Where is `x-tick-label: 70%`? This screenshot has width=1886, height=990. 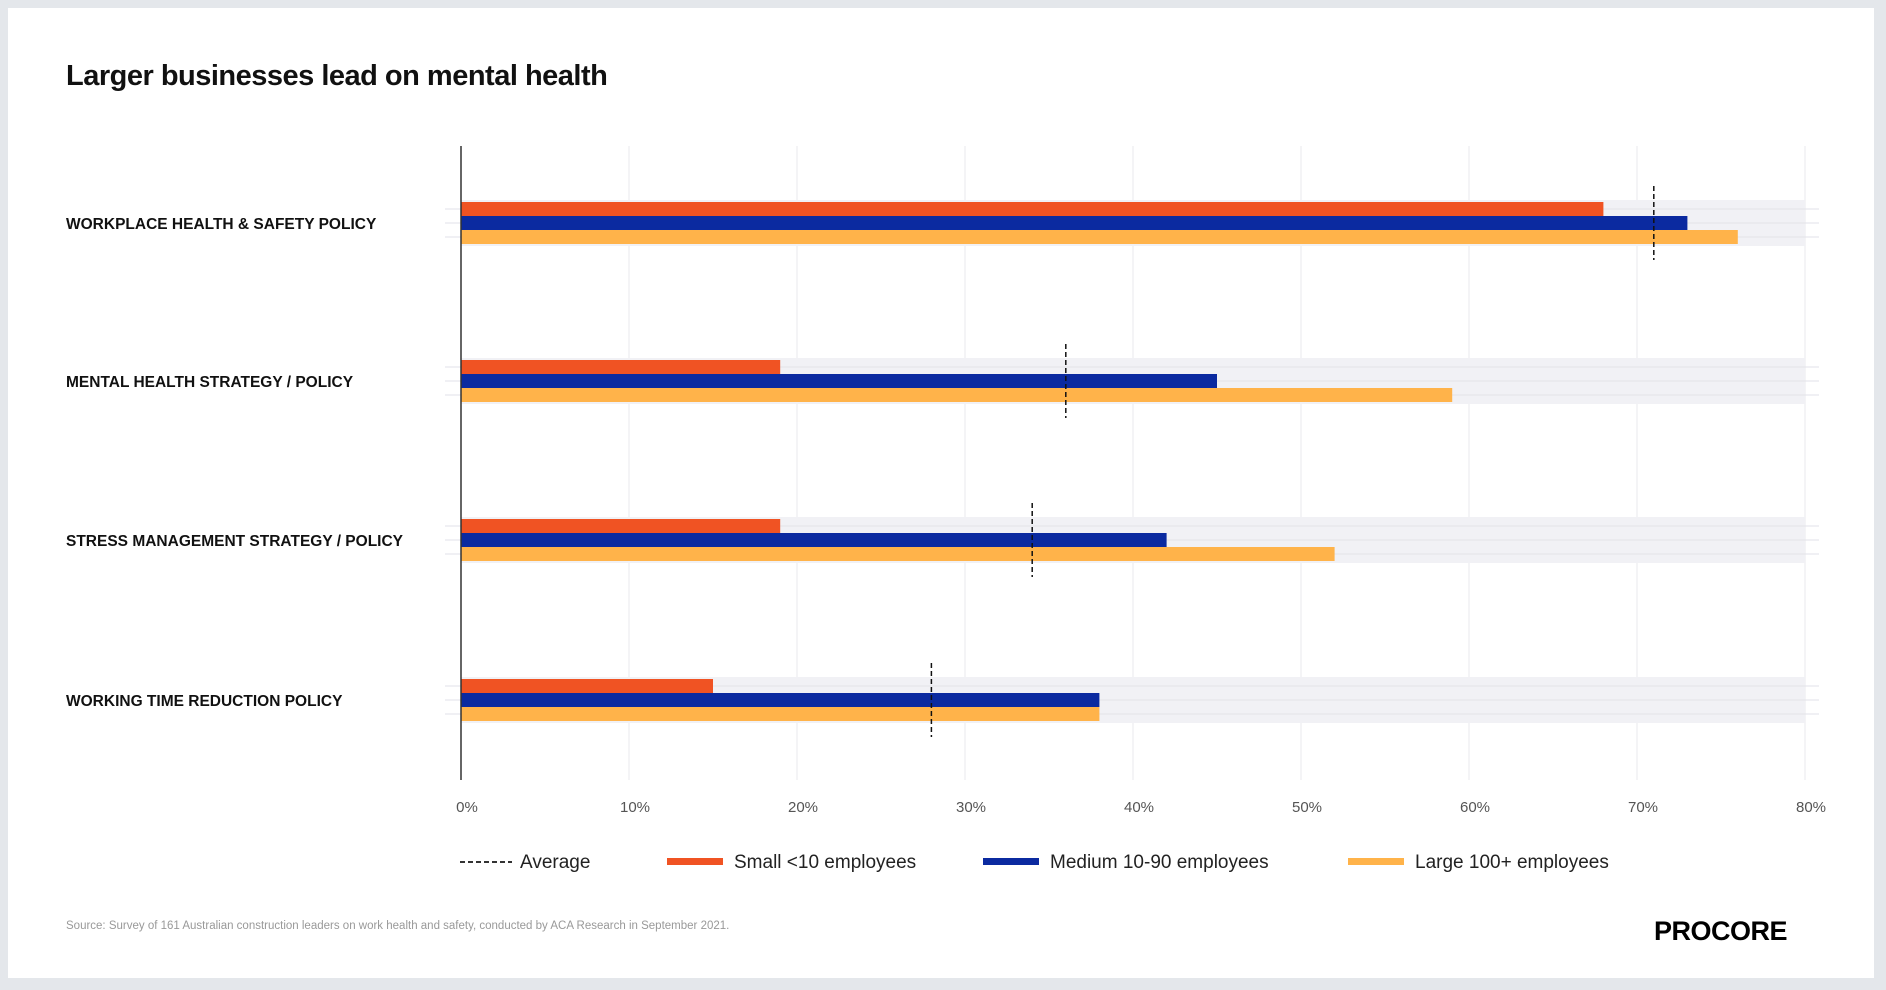 x-tick-label: 70% is located at coordinates (1643, 807).